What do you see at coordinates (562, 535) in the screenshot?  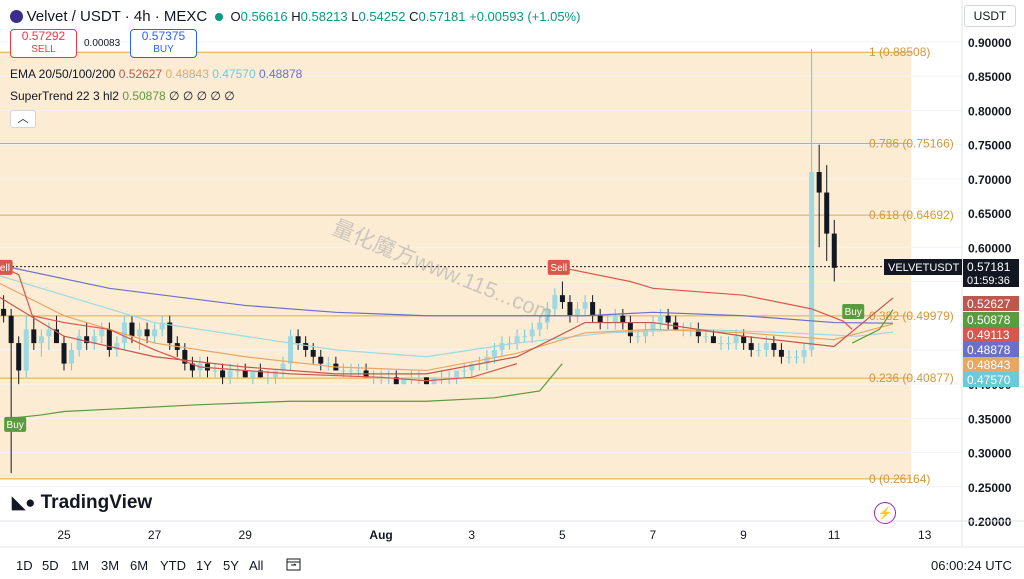 I see `time-tick-label: 5` at bounding box center [562, 535].